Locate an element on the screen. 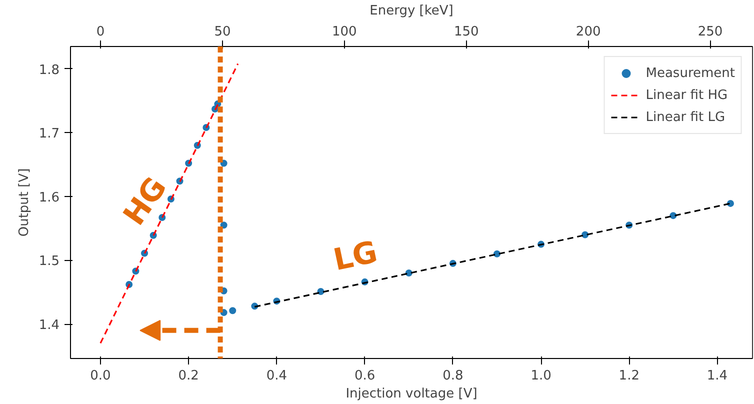 This screenshot has width=754, height=404. x2-tick-label: 250 is located at coordinates (710, 32).